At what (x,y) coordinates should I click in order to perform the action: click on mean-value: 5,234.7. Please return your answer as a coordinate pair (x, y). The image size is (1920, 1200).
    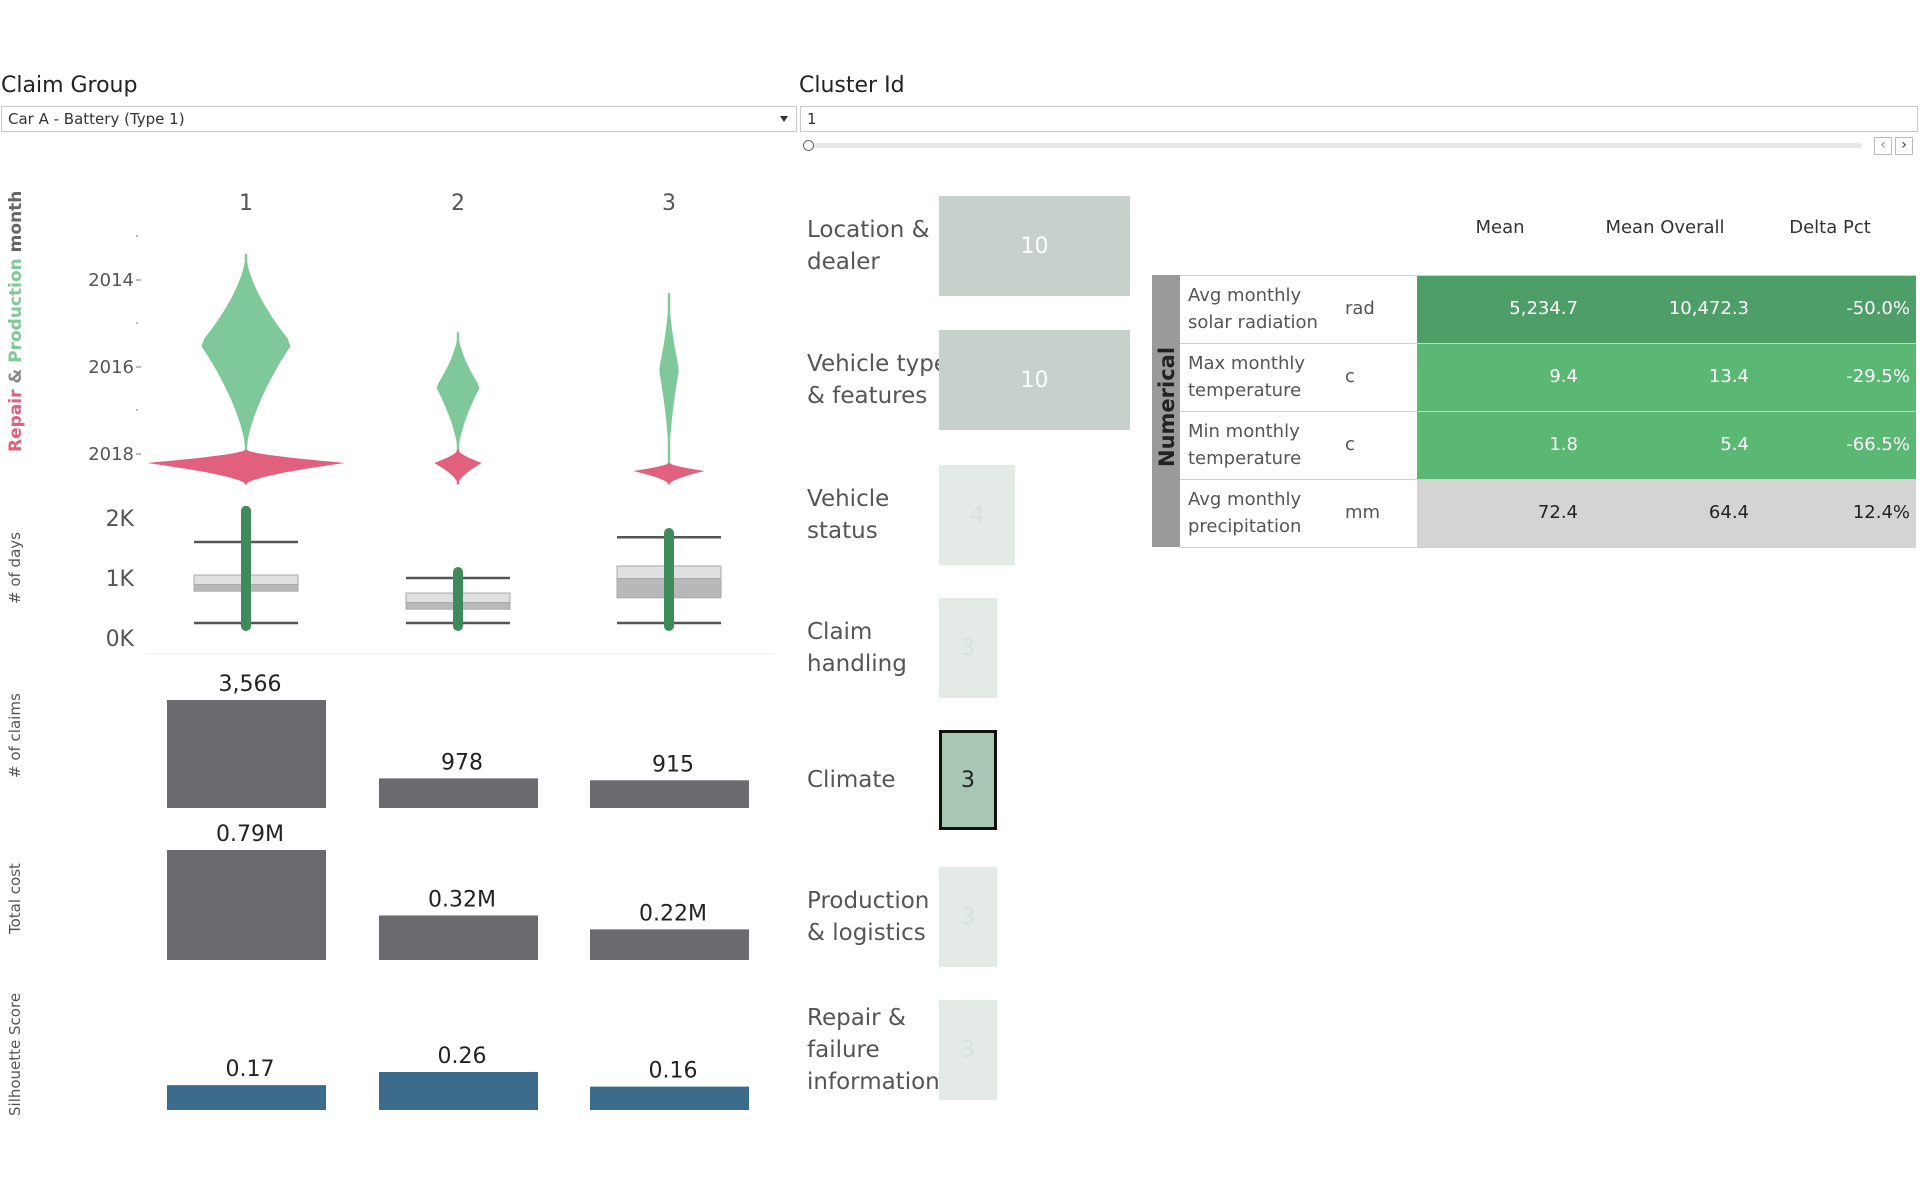
    Looking at the image, I should click on (1543, 308).